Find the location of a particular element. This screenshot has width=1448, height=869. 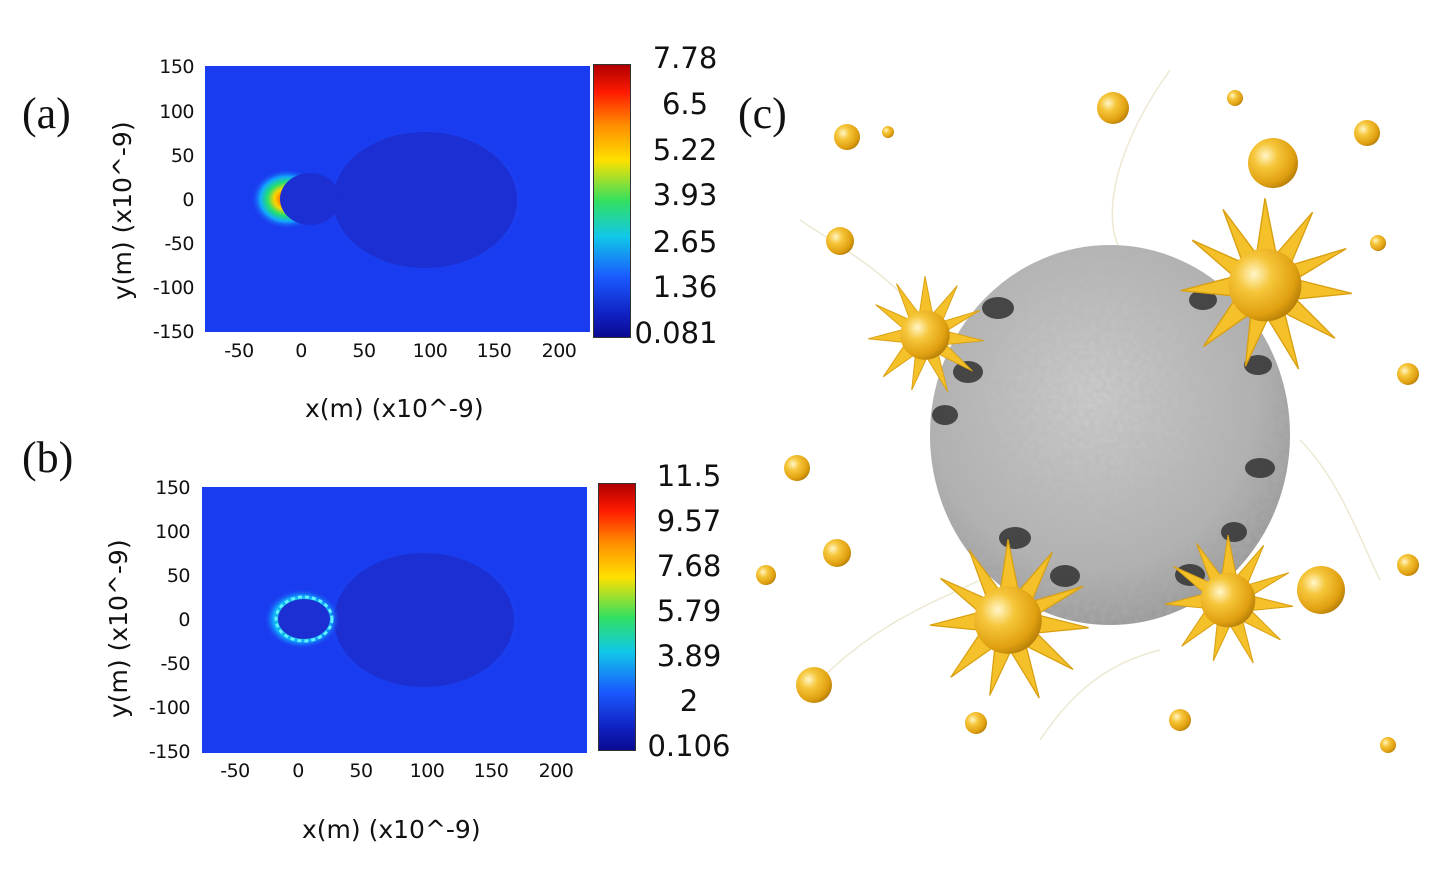

ytick-a: 100 is located at coordinates (176, 112).